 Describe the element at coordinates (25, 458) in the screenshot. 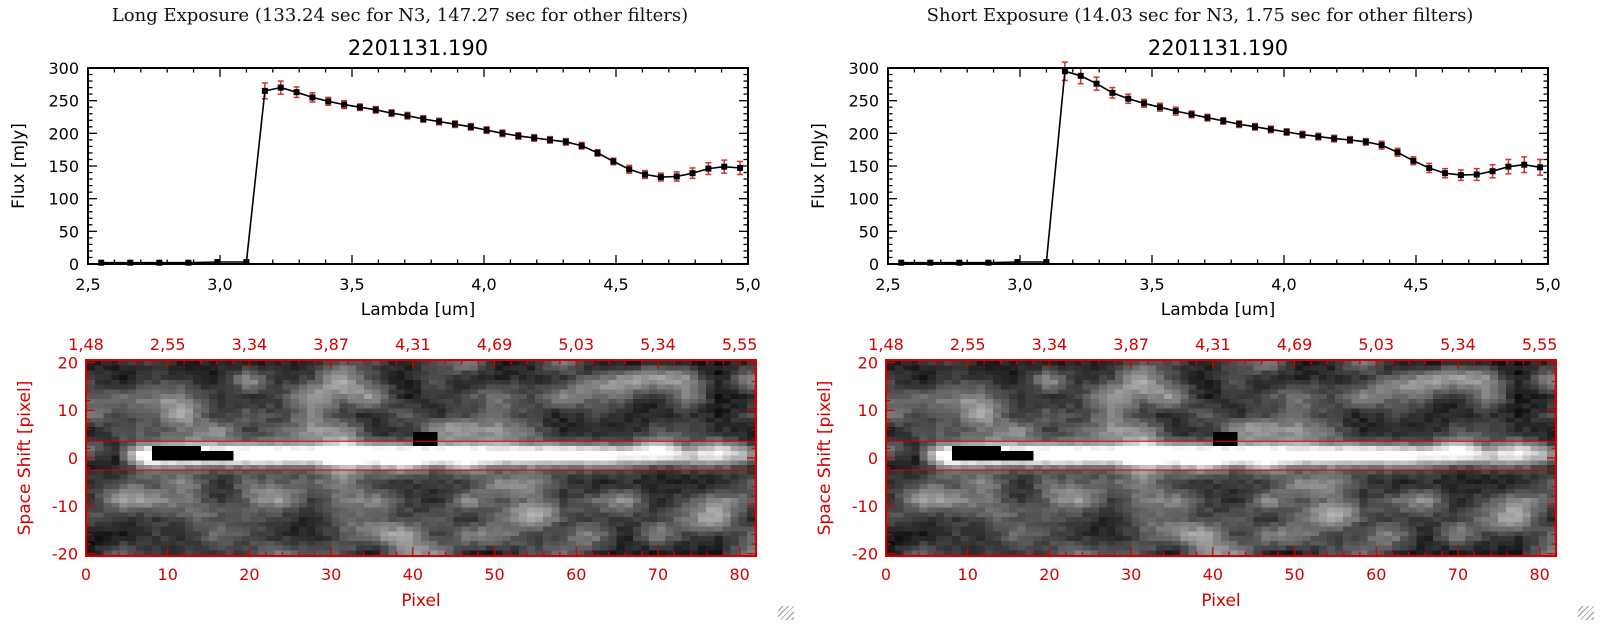

I see `image-y-axis-label: Space Shift [pixel]` at that location.